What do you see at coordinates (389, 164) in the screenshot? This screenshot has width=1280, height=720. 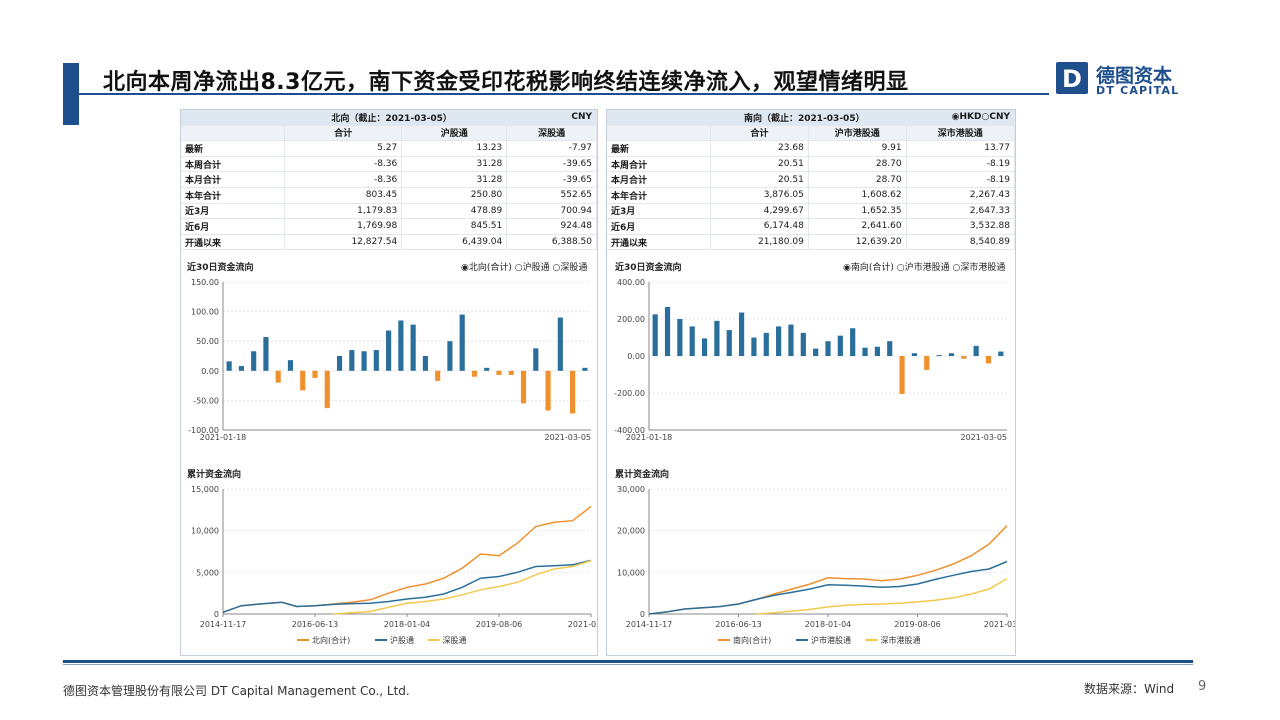 I see `table-row: 本周合计 -8.36 31.28 -39.65` at bounding box center [389, 164].